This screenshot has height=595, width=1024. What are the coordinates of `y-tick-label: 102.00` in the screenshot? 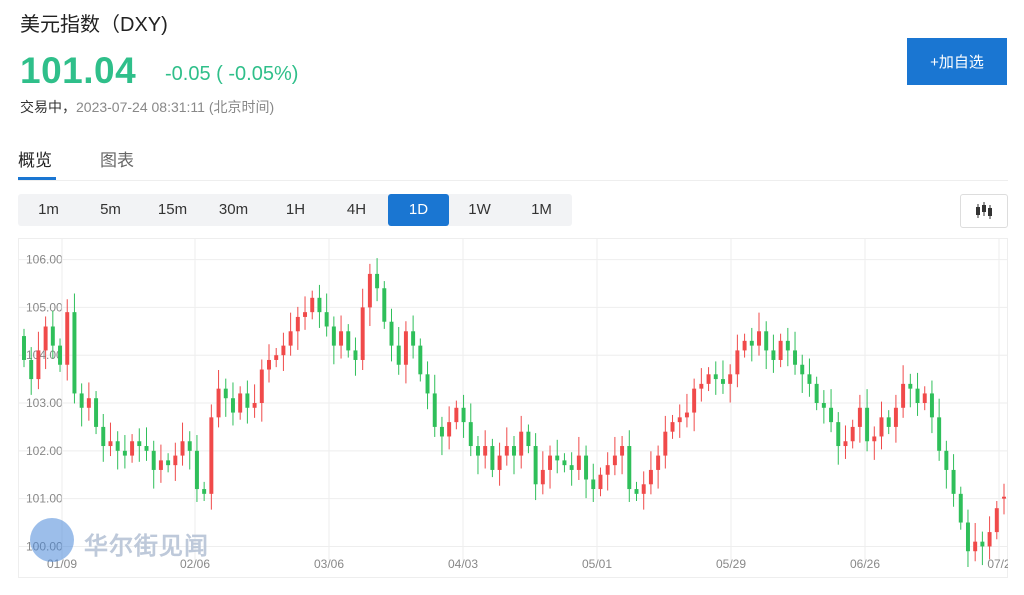 It's located at (44, 451).